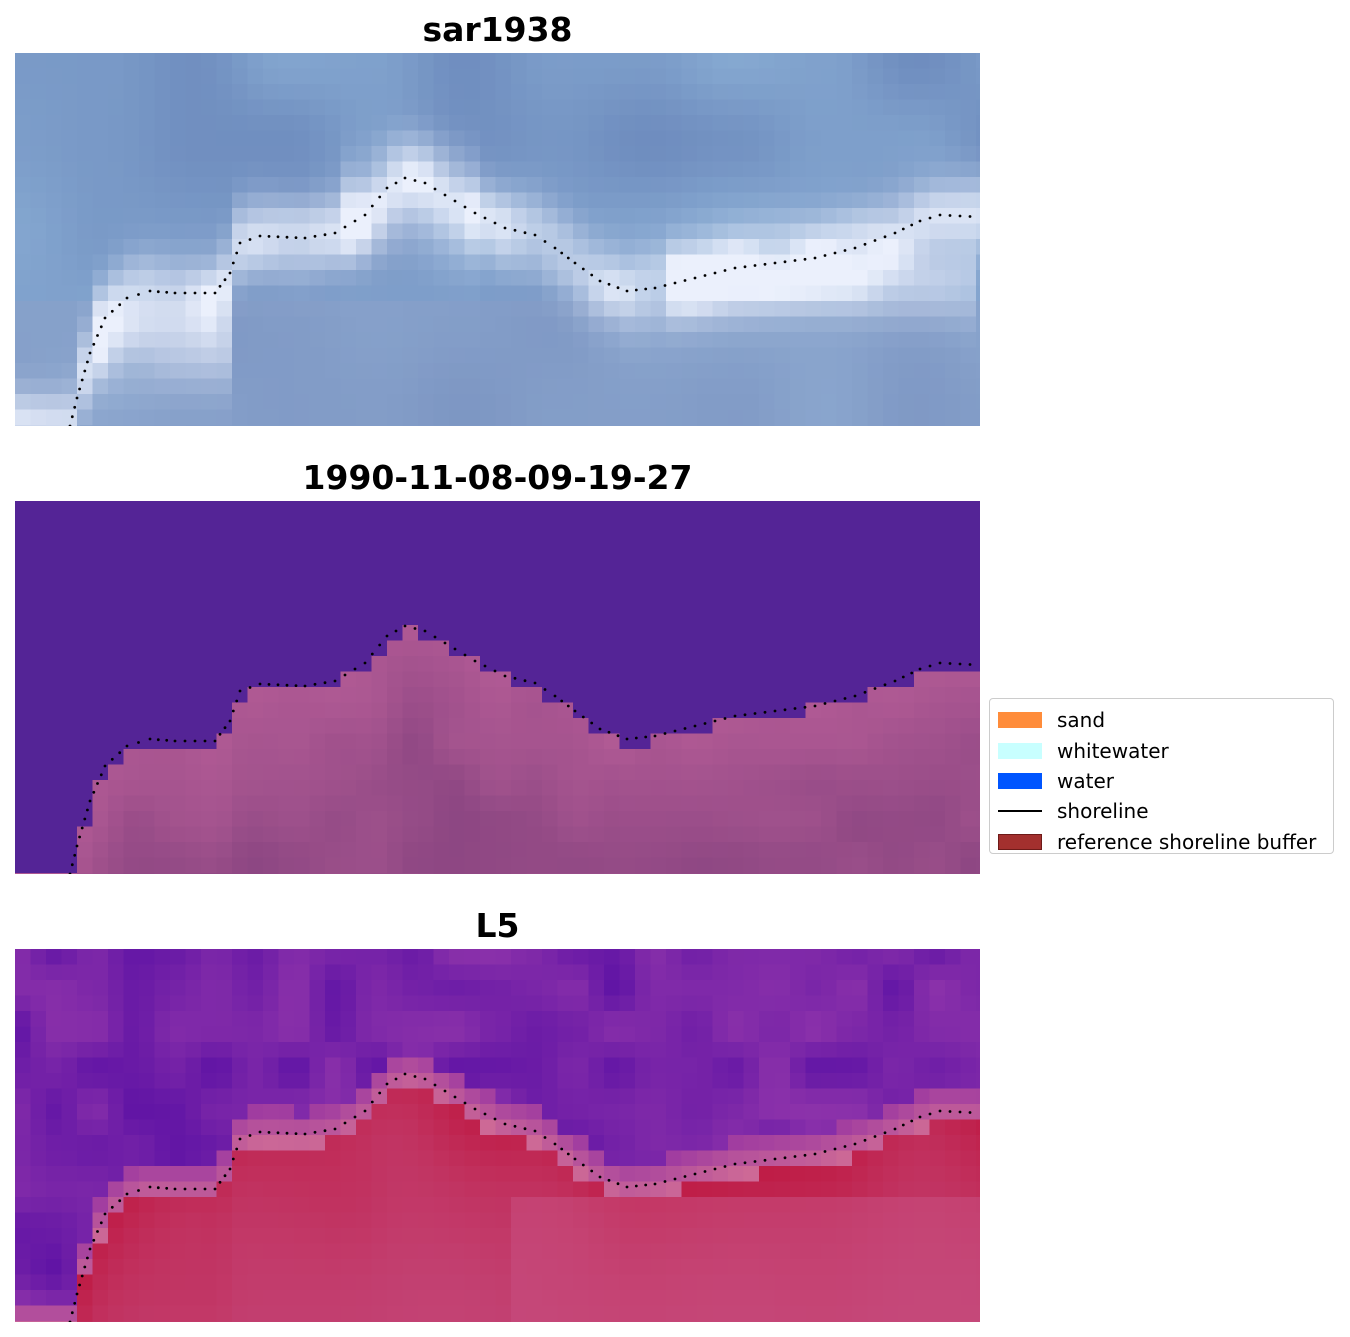 The image size is (1350, 1337). What do you see at coordinates (1020, 780) in the screenshot?
I see `legend-swatch-water` at bounding box center [1020, 780].